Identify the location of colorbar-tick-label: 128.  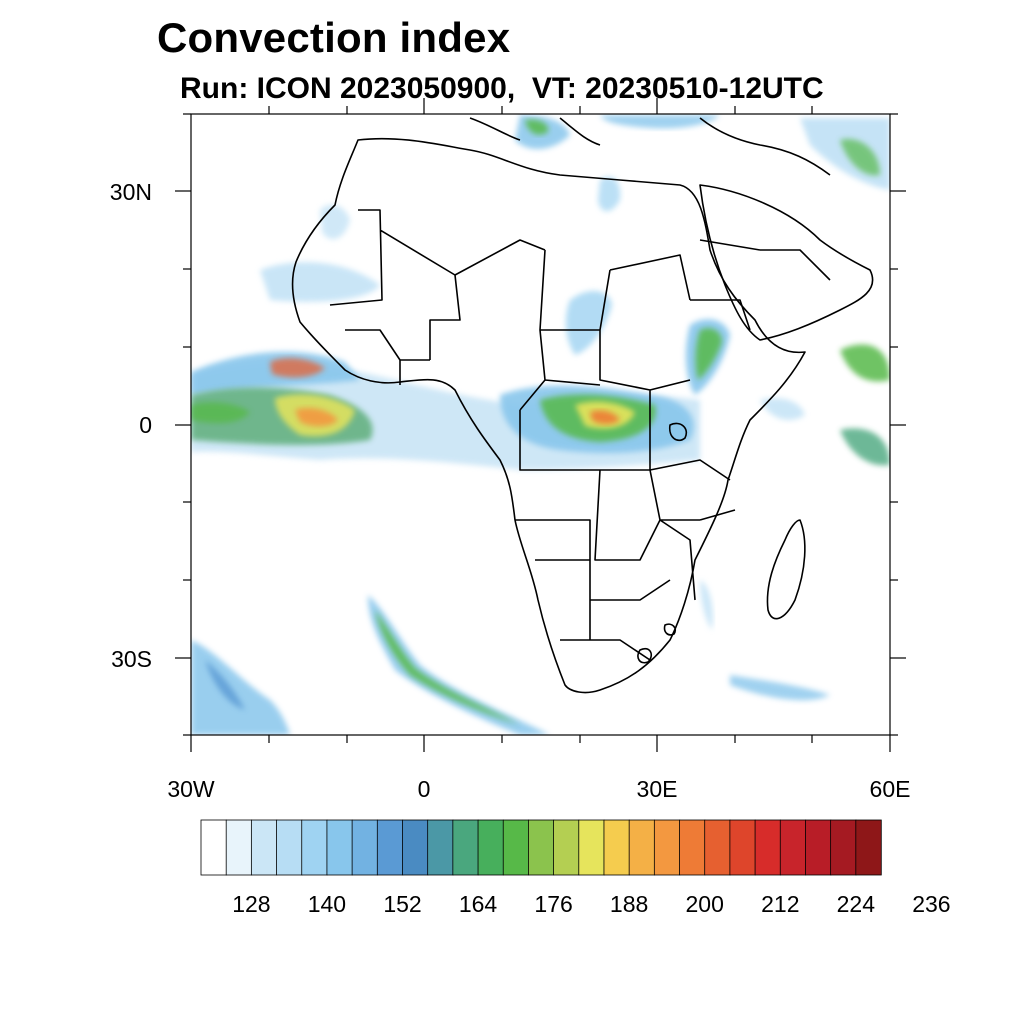
(251, 904).